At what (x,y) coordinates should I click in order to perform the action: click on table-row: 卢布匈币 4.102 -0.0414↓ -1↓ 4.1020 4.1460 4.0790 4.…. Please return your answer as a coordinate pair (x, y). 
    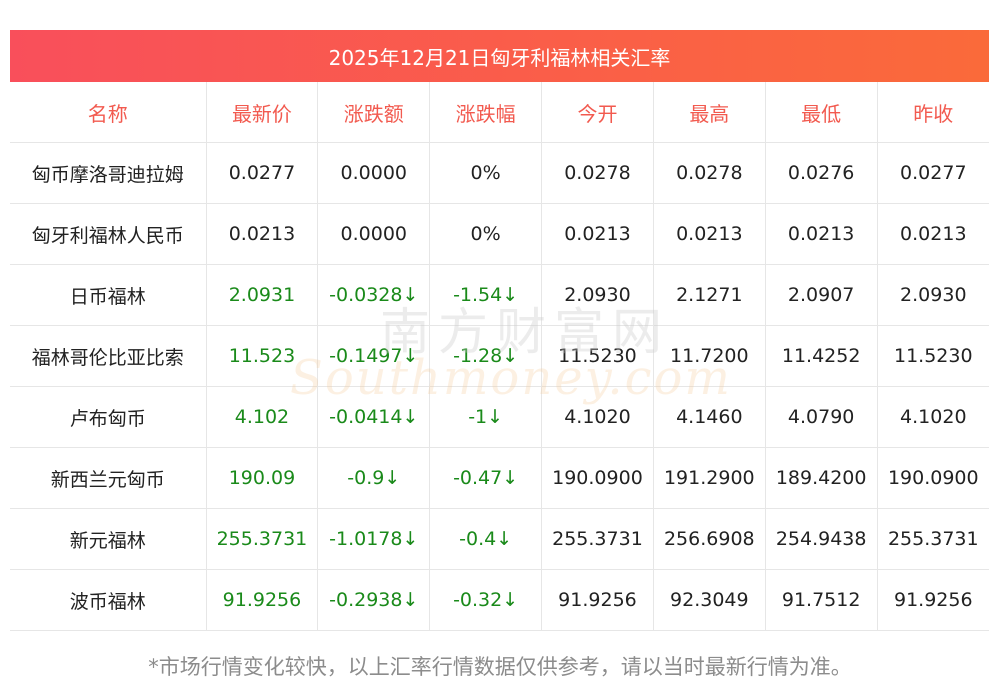
    Looking at the image, I should click on (499, 417).